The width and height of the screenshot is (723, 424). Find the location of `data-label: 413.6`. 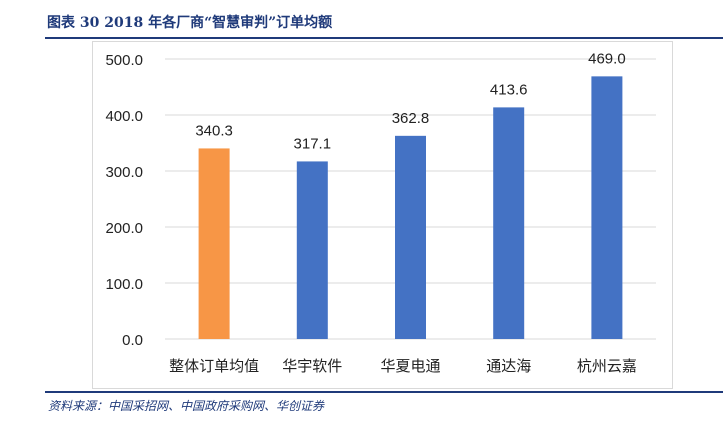

data-label: 413.6 is located at coordinates (509, 89).